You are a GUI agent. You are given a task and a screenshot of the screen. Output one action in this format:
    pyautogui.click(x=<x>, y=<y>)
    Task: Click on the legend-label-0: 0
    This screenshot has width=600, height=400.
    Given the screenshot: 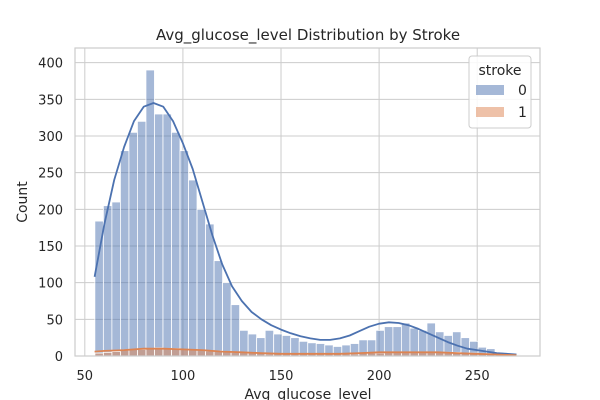 What is the action you would take?
    pyautogui.click(x=522, y=91)
    